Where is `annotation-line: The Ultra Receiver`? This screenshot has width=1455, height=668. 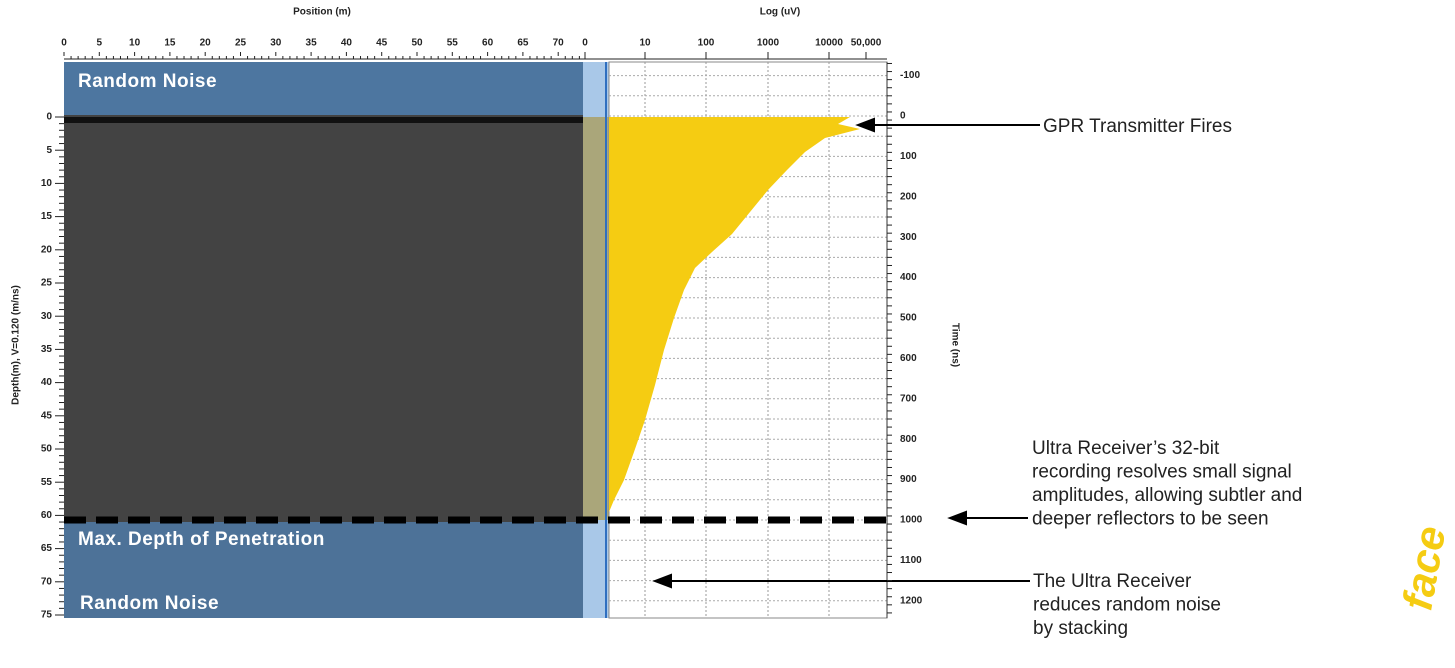
annotation-line: The Ultra Receiver is located at coordinates (1112, 581).